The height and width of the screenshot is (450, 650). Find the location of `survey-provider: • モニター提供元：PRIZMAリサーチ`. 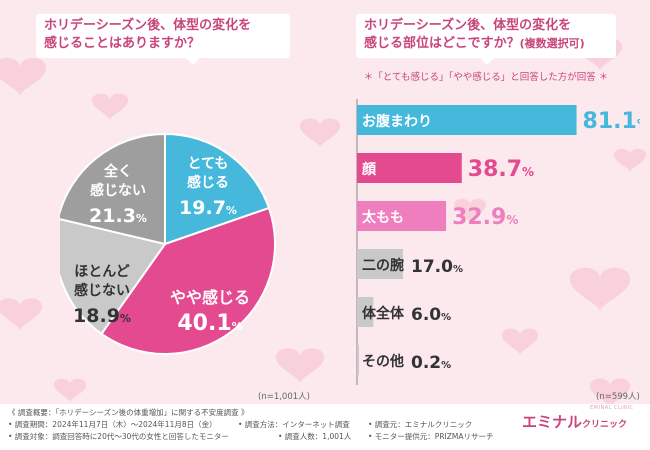

survey-provider: • モニター提供元：PRIZMAリサーチ is located at coordinates (431, 436).